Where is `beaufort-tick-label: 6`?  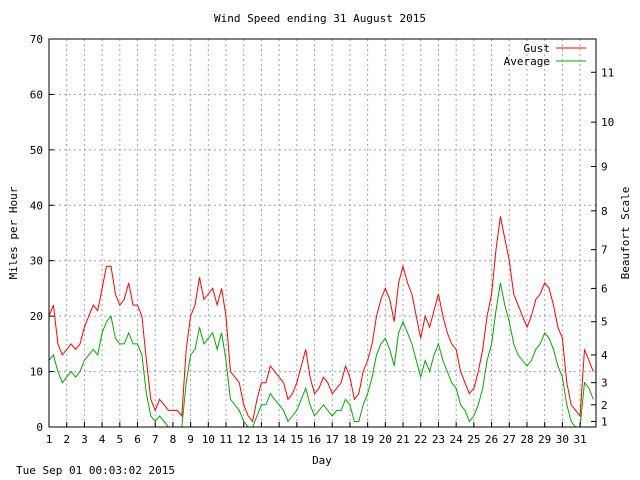
beaufort-tick-label: 6 is located at coordinates (604, 288).